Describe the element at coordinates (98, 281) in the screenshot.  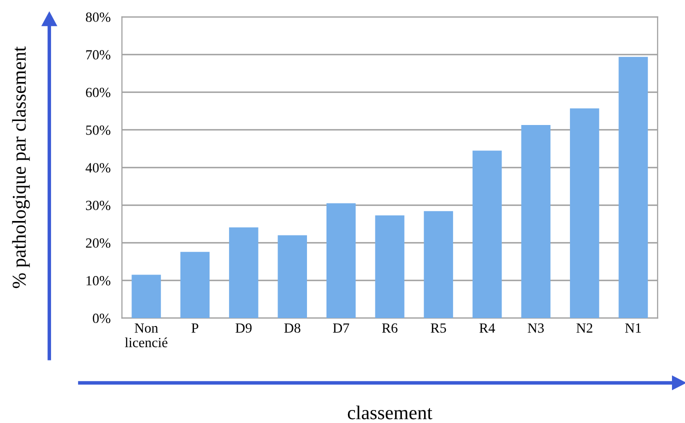
I see `y-tick-label: 10%` at that location.